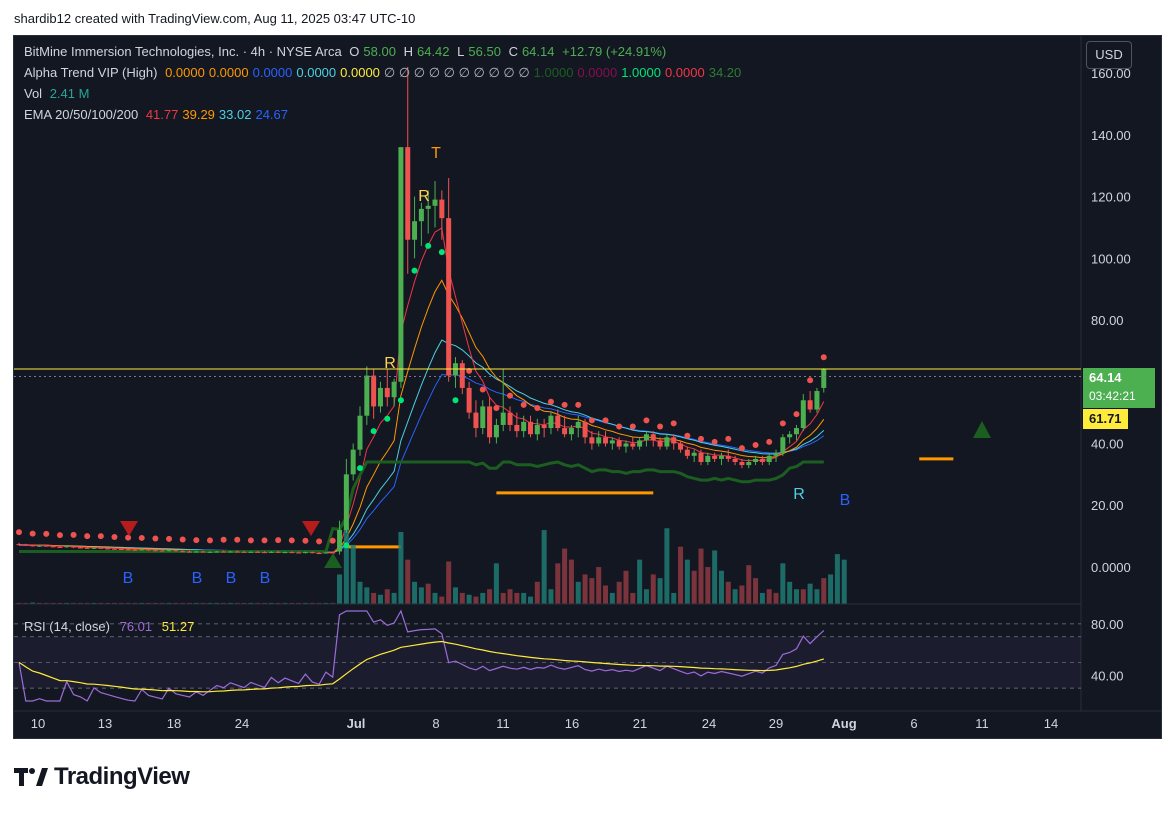 The image size is (1174, 813). I want to click on bar-countdown: 03:42:21, so click(1112, 396).